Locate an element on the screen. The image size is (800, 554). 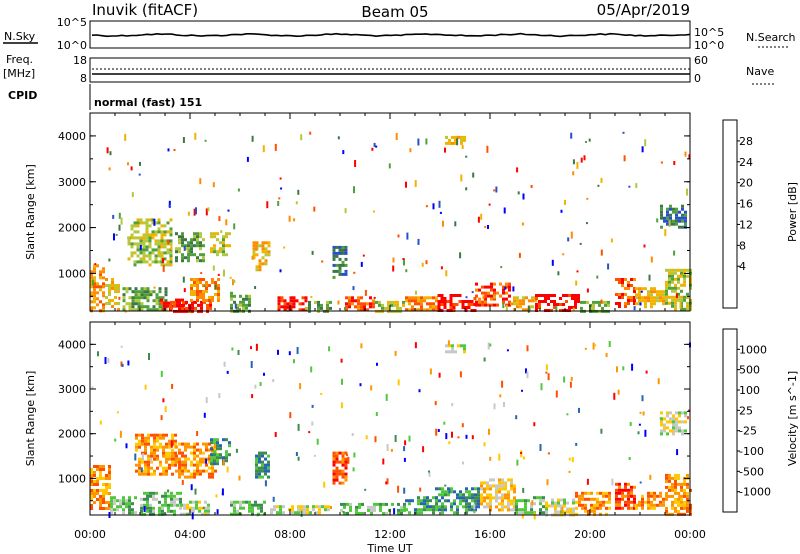
scatter-region is located at coordinates (673, 216).